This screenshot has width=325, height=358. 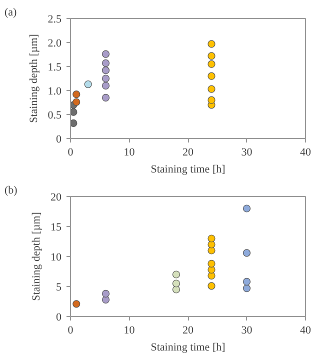 What do you see at coordinates (59, 288) in the screenshot?
I see `y-tick-label: 5` at bounding box center [59, 288].